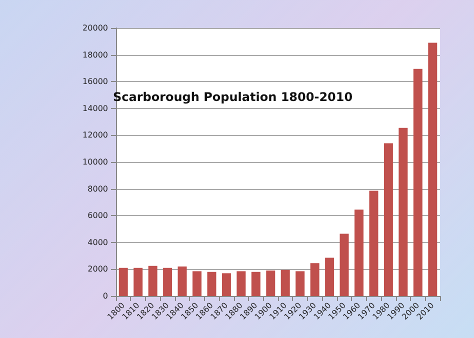 The height and width of the screenshot is (338, 474). I want to click on y-tick-label: 0, so click(105, 296).